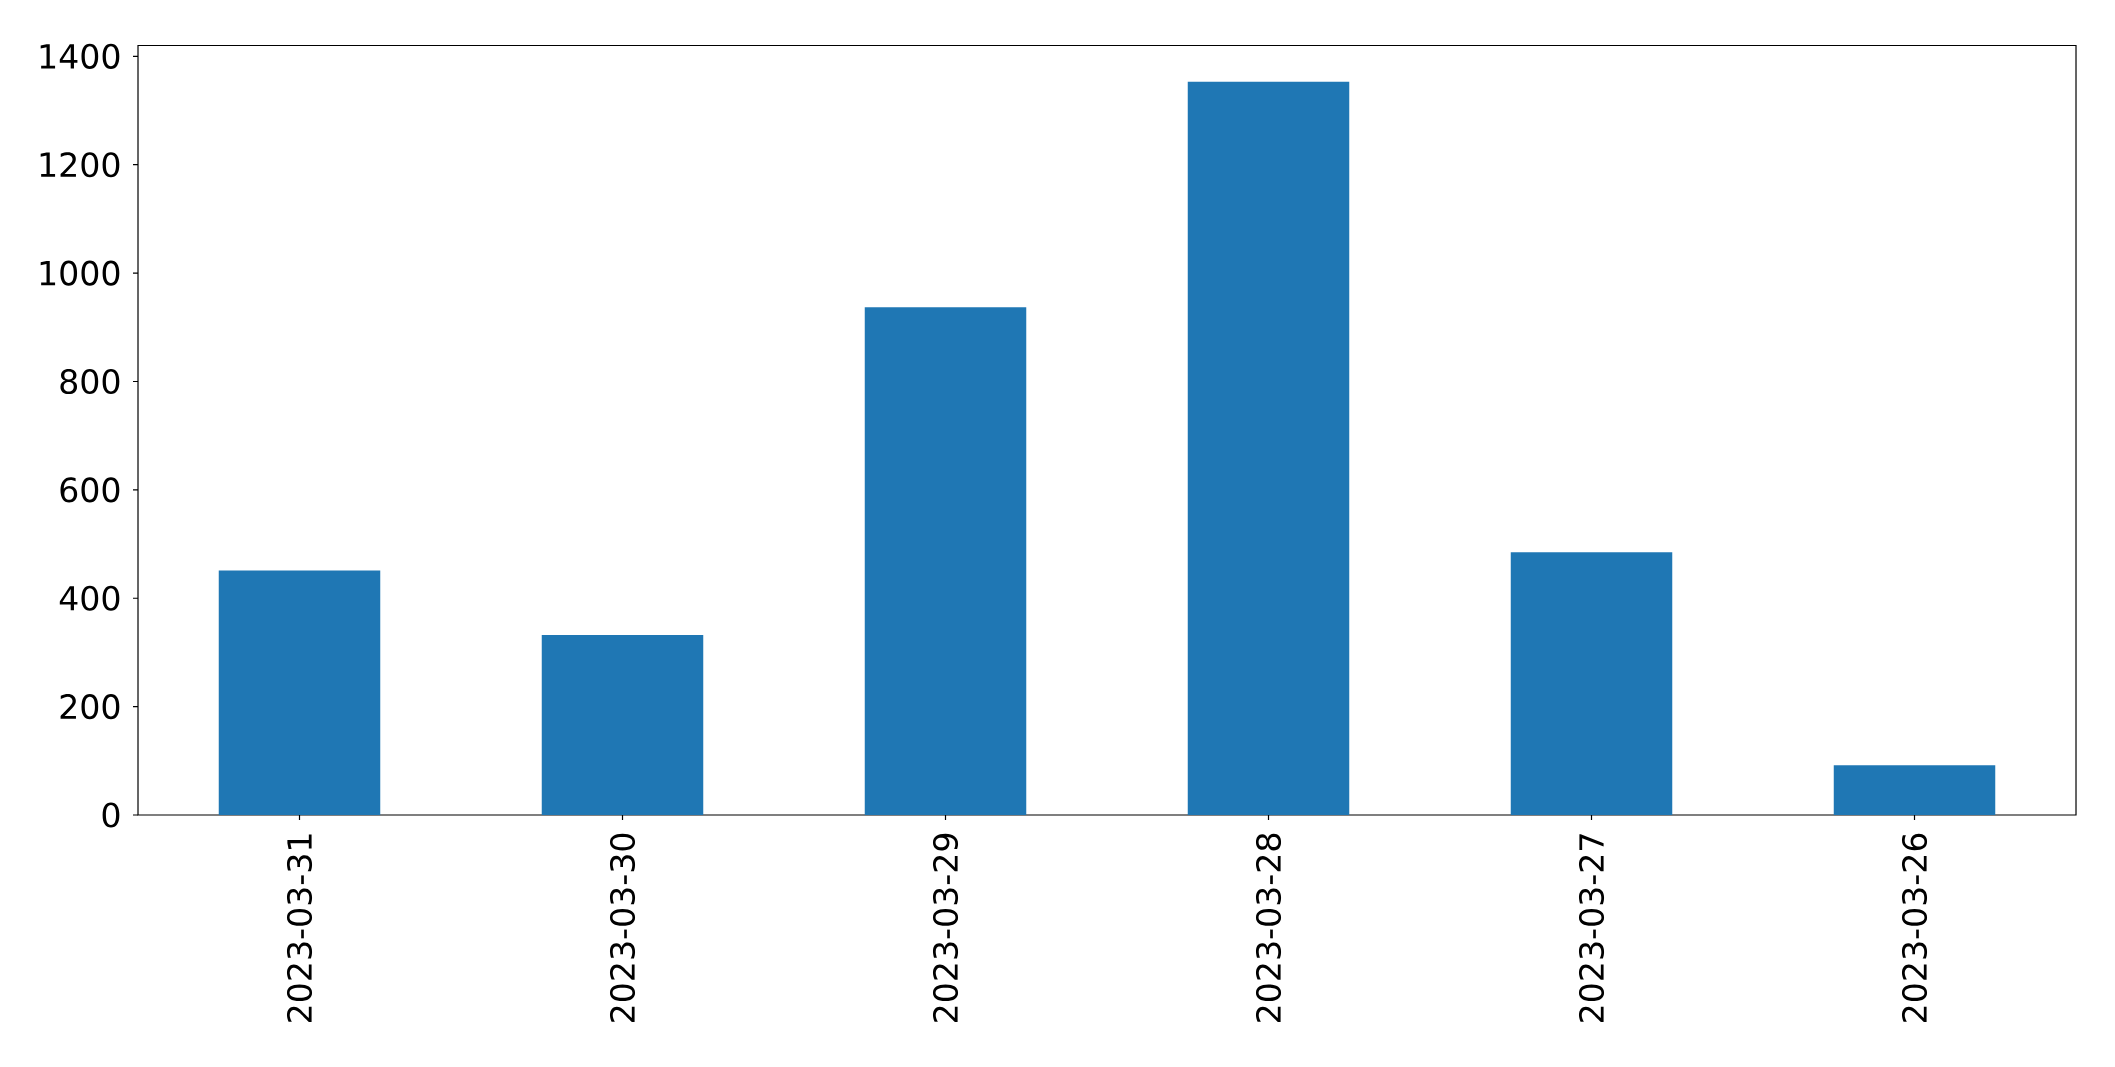 The height and width of the screenshot is (1067, 2115). Describe the element at coordinates (90, 381) in the screenshot. I see `y-tick-label: 800` at that location.